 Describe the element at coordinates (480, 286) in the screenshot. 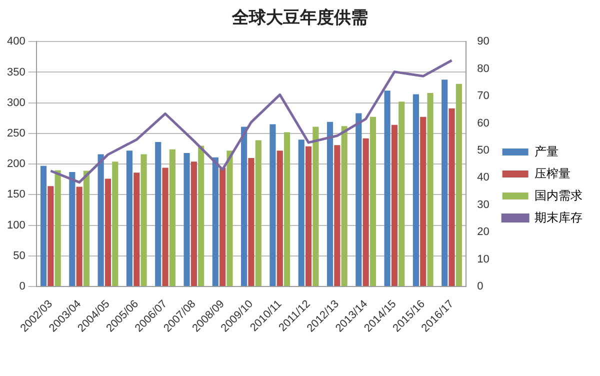

I see `y2-tick-label: 0` at that location.